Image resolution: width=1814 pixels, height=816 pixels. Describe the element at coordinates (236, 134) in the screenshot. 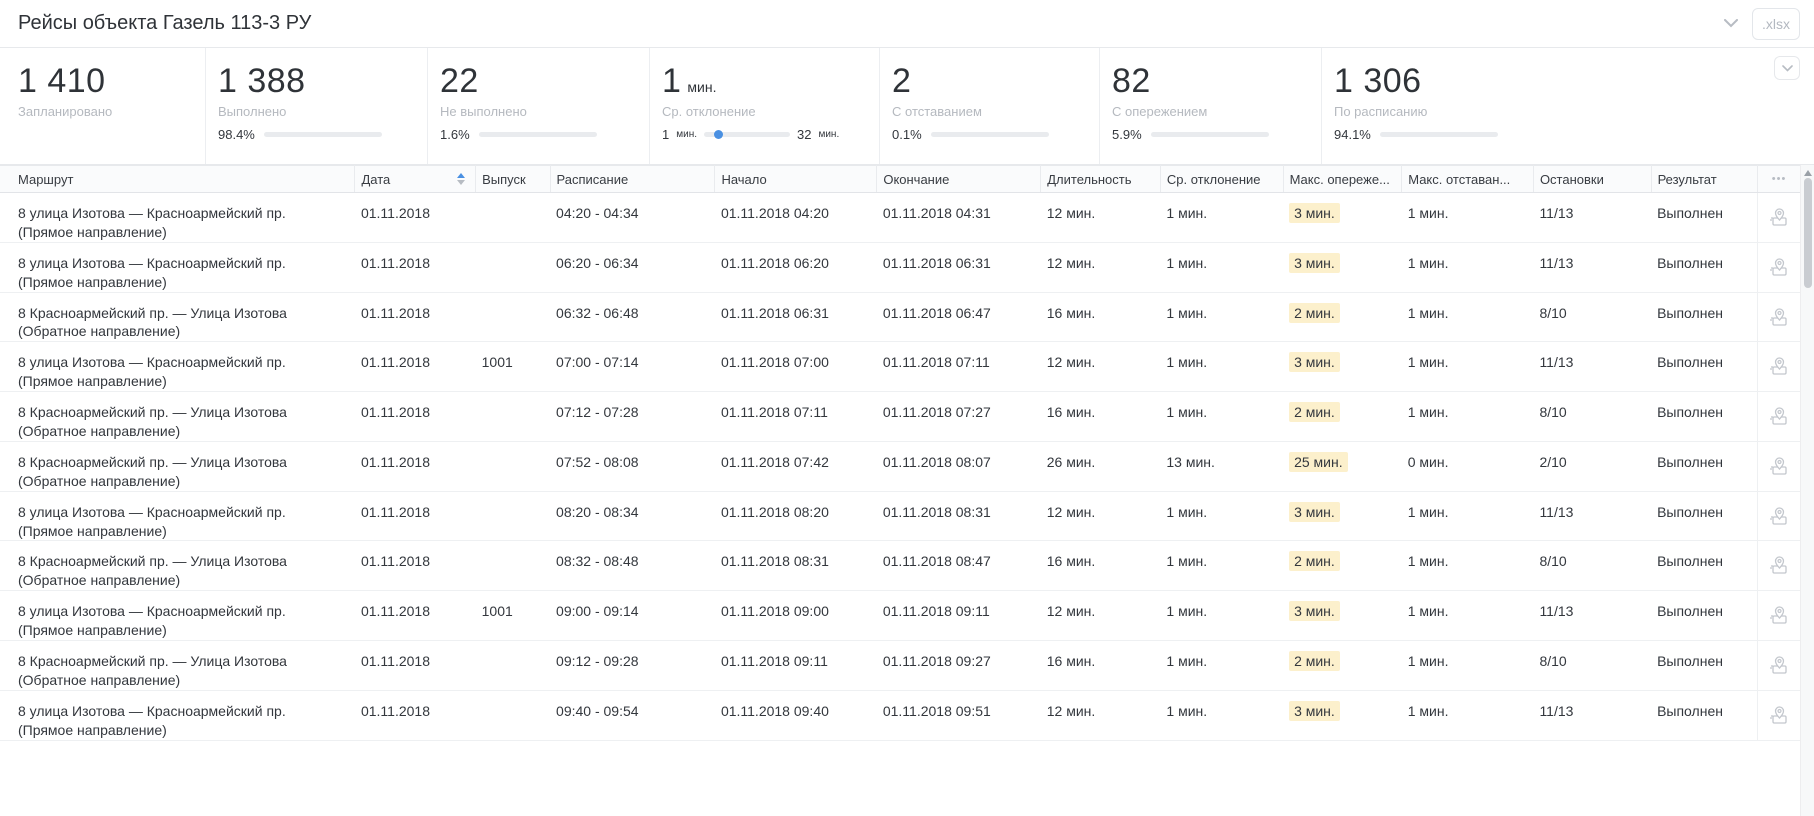

I see `stat-percent: 98.4%` at that location.